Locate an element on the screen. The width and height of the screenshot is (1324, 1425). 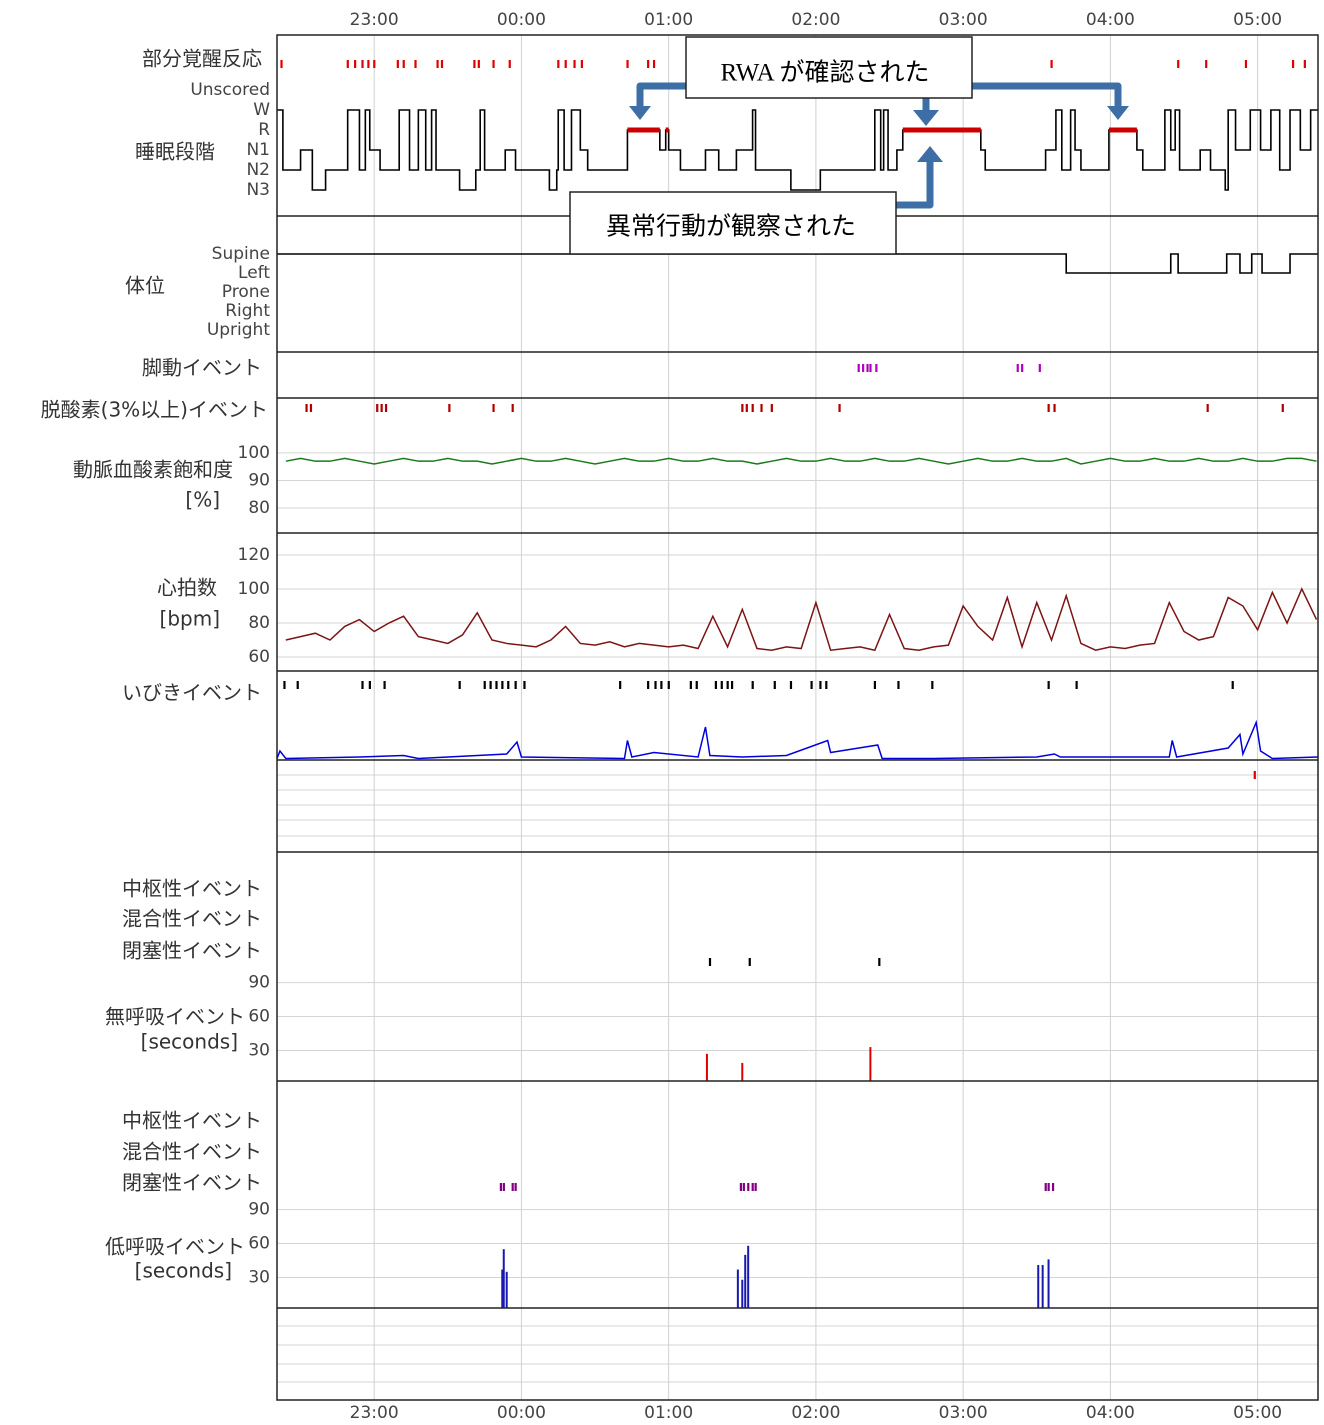
category-label: Right is located at coordinates (247, 311).